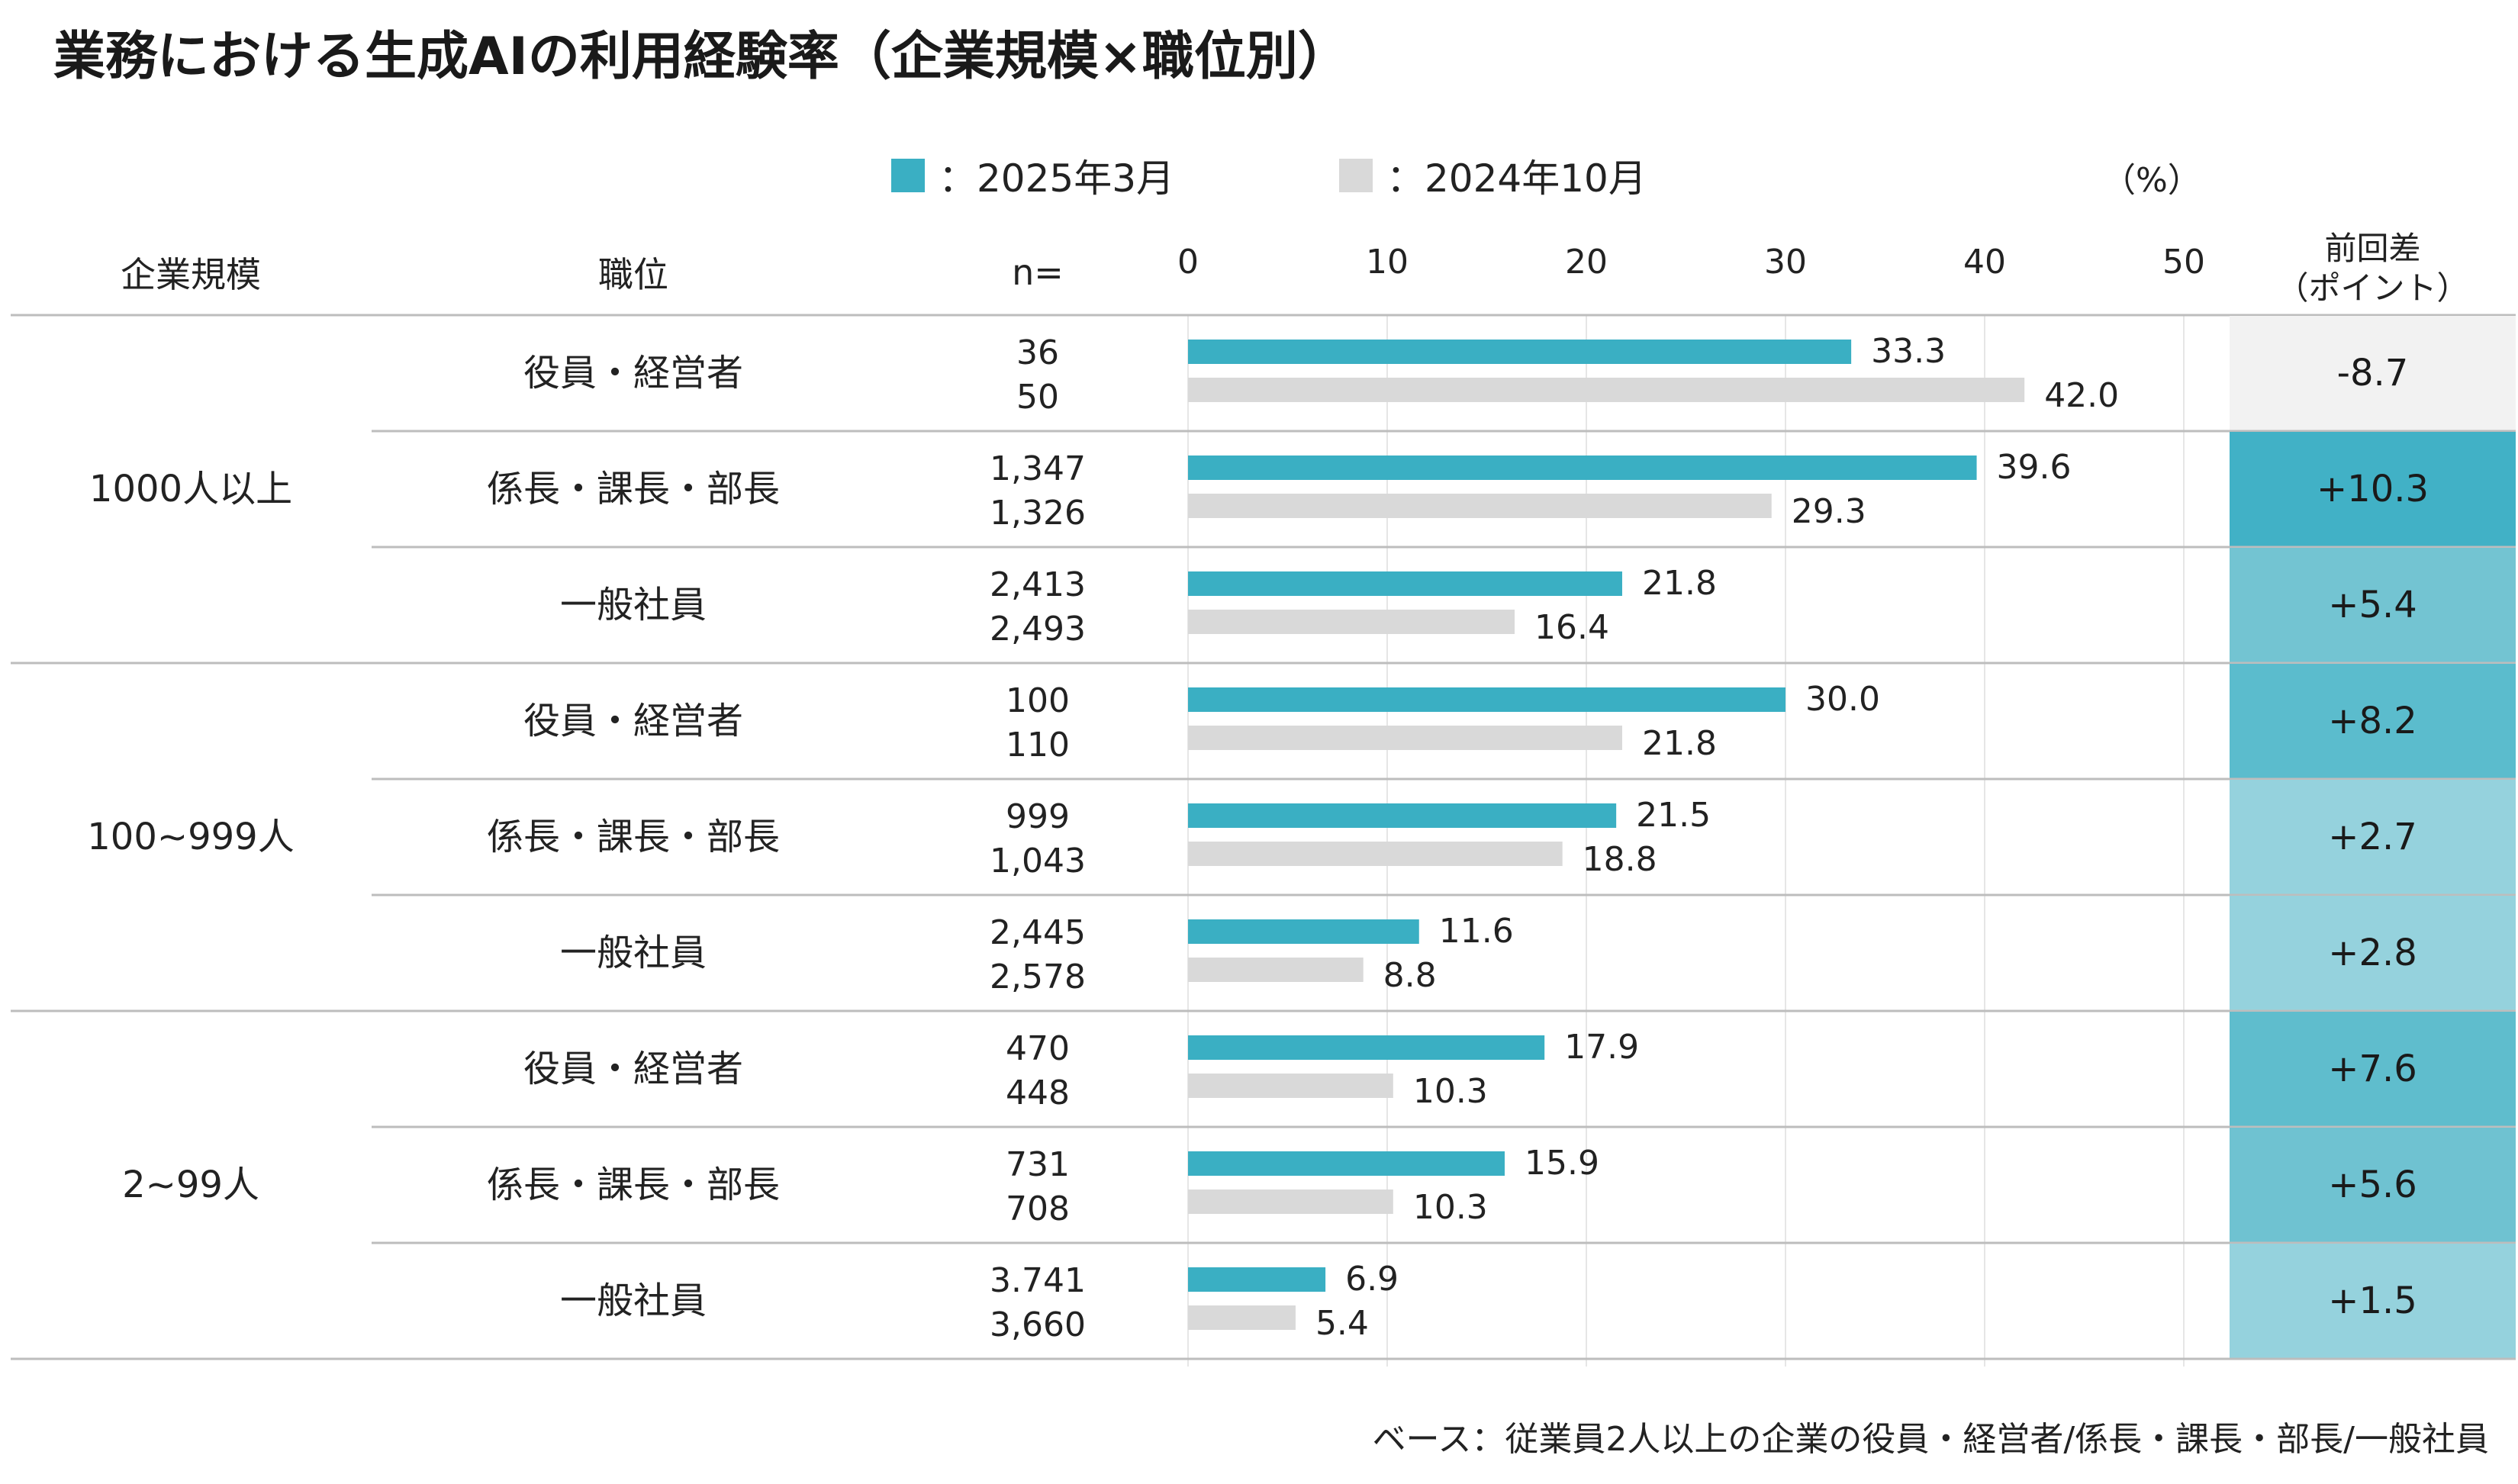  What do you see at coordinates (1038, 1280) in the screenshot?
I see `n-value-2025: 3.741` at bounding box center [1038, 1280].